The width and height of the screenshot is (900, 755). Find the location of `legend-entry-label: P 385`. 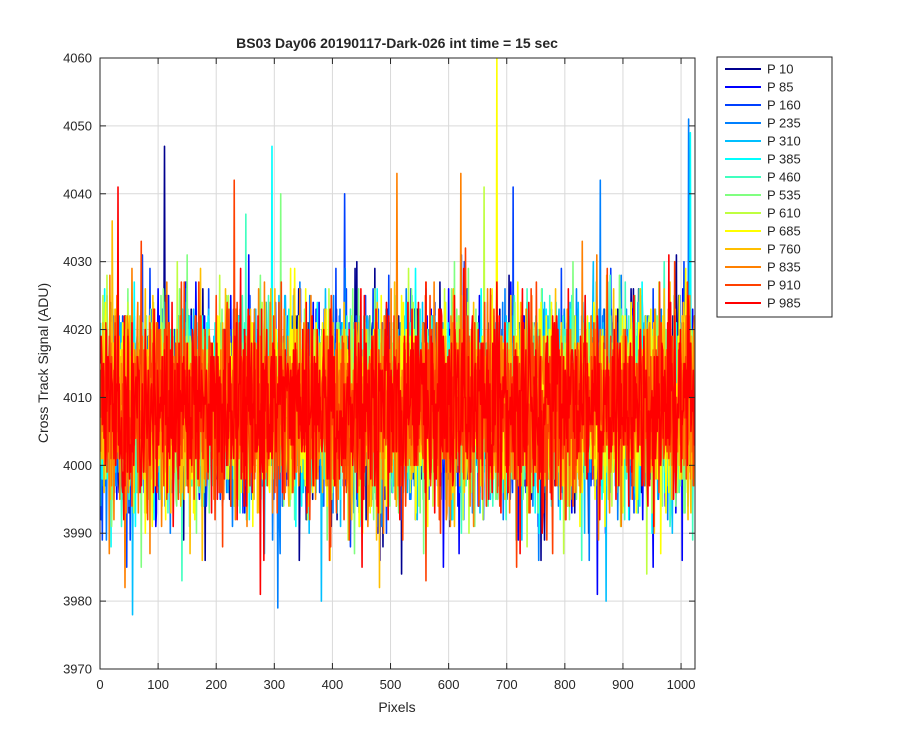

legend-entry-label: P 385 is located at coordinates (784, 159).